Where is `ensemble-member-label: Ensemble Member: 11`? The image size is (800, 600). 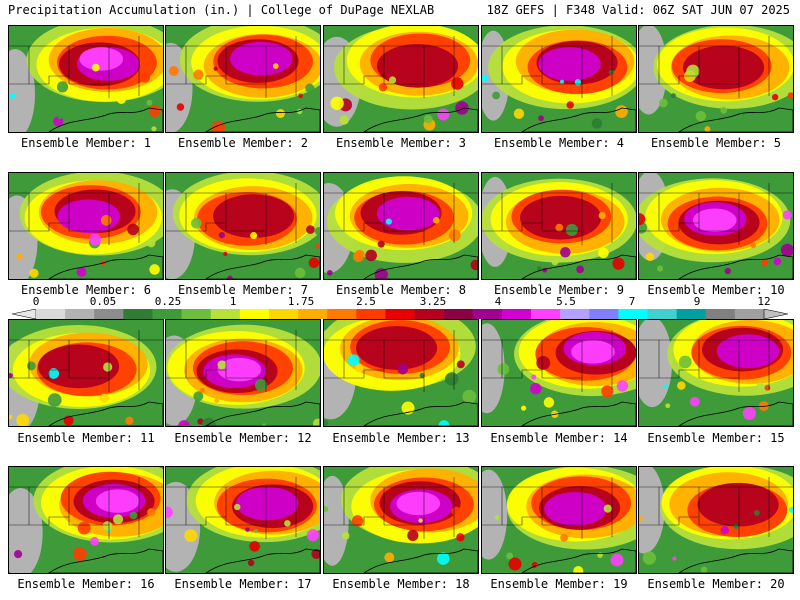
ensemble-member-label: Ensemble Member: 11 is located at coordinates (86, 438).